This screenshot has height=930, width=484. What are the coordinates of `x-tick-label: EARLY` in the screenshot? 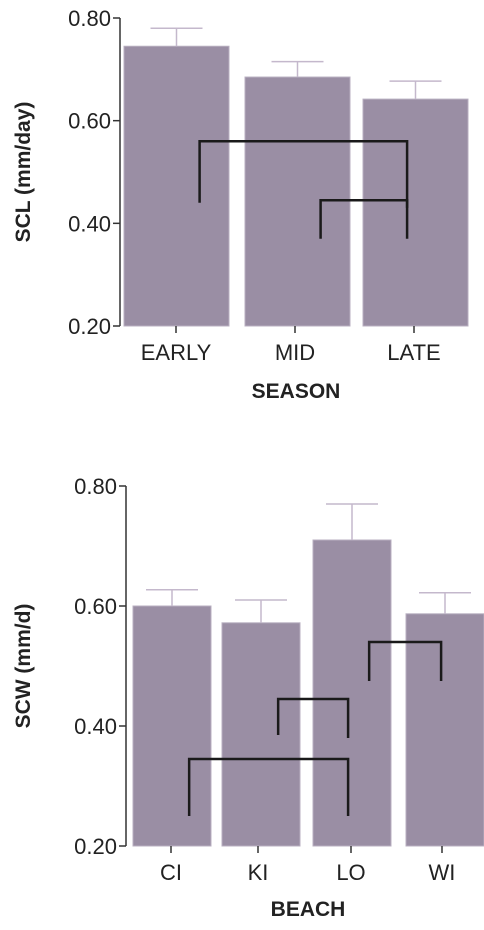 It's located at (176, 352).